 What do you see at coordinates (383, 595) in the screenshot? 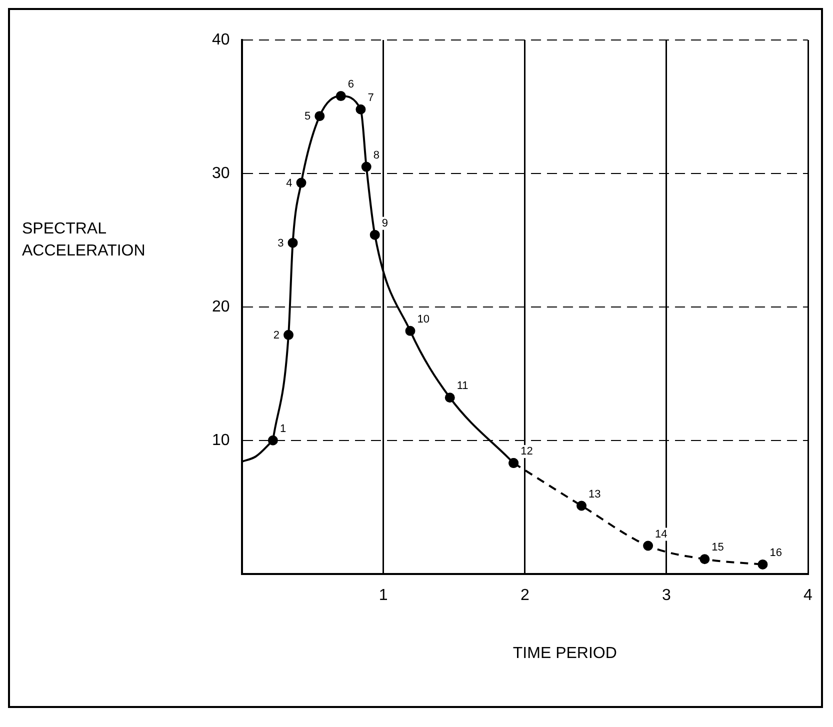
I see `x-tick-label: 1` at bounding box center [383, 595].